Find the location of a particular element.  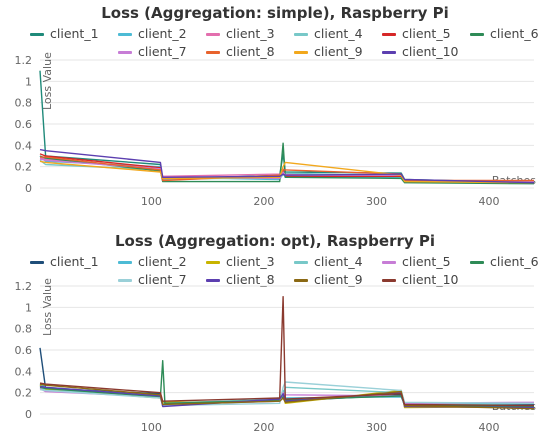

chart-title: Loss (Aggregation: opt), Raspberry Pi is located at coordinates (275, 241).